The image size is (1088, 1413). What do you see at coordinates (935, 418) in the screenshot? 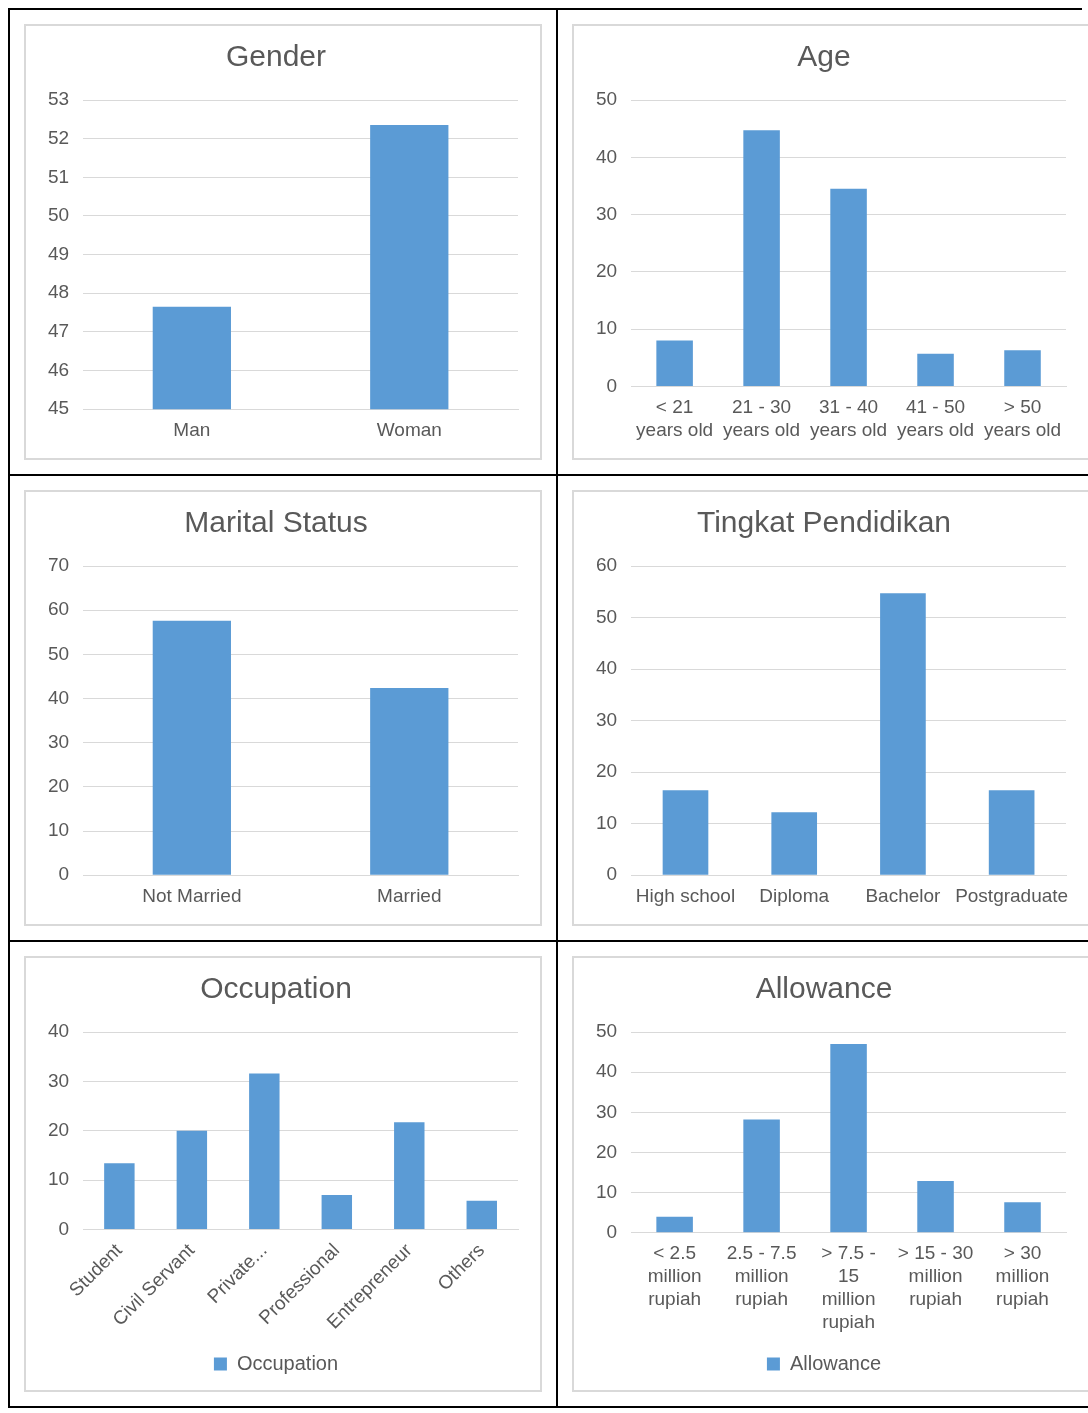
I see `x-tick-label: 41 - 50 years old` at bounding box center [935, 418].